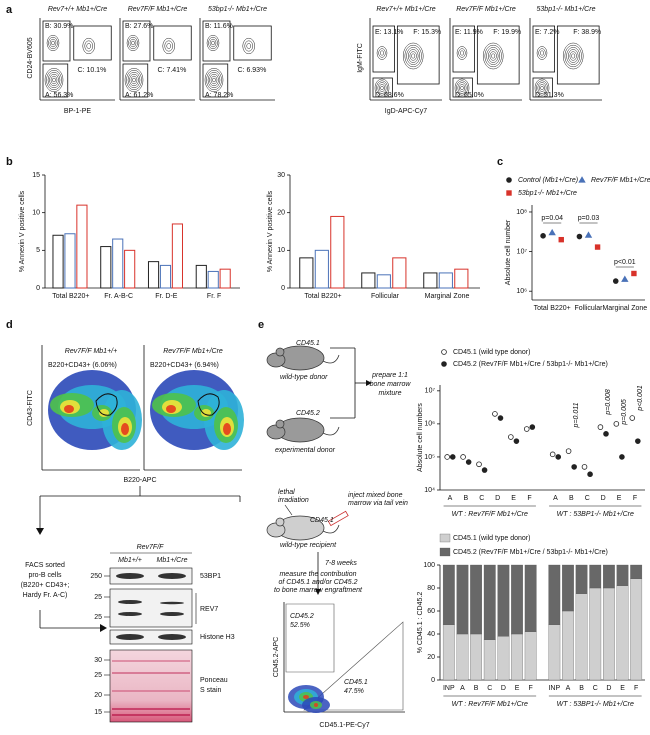 Image resolution: width=650 pixels, height=735 pixels. What do you see at coordinates (625, 262) in the screenshot?
I see `annotation: p<0.01` at bounding box center [625, 262].